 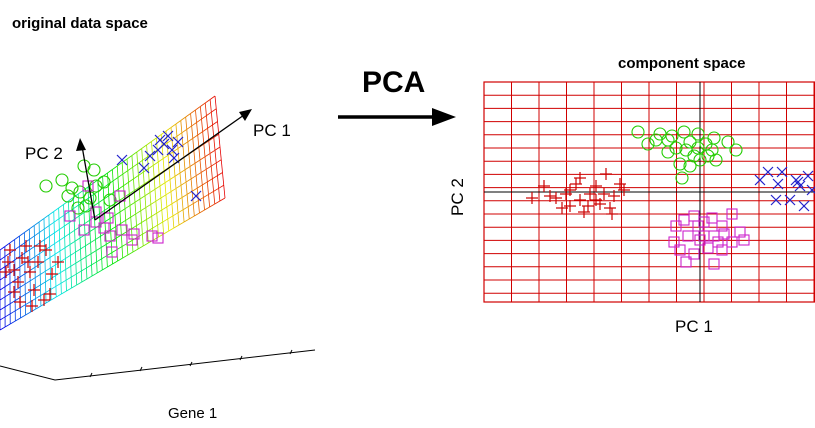 What do you see at coordinates (173, 165) in the screenshot?
I see `pc1-vector` at bounding box center [173, 165].